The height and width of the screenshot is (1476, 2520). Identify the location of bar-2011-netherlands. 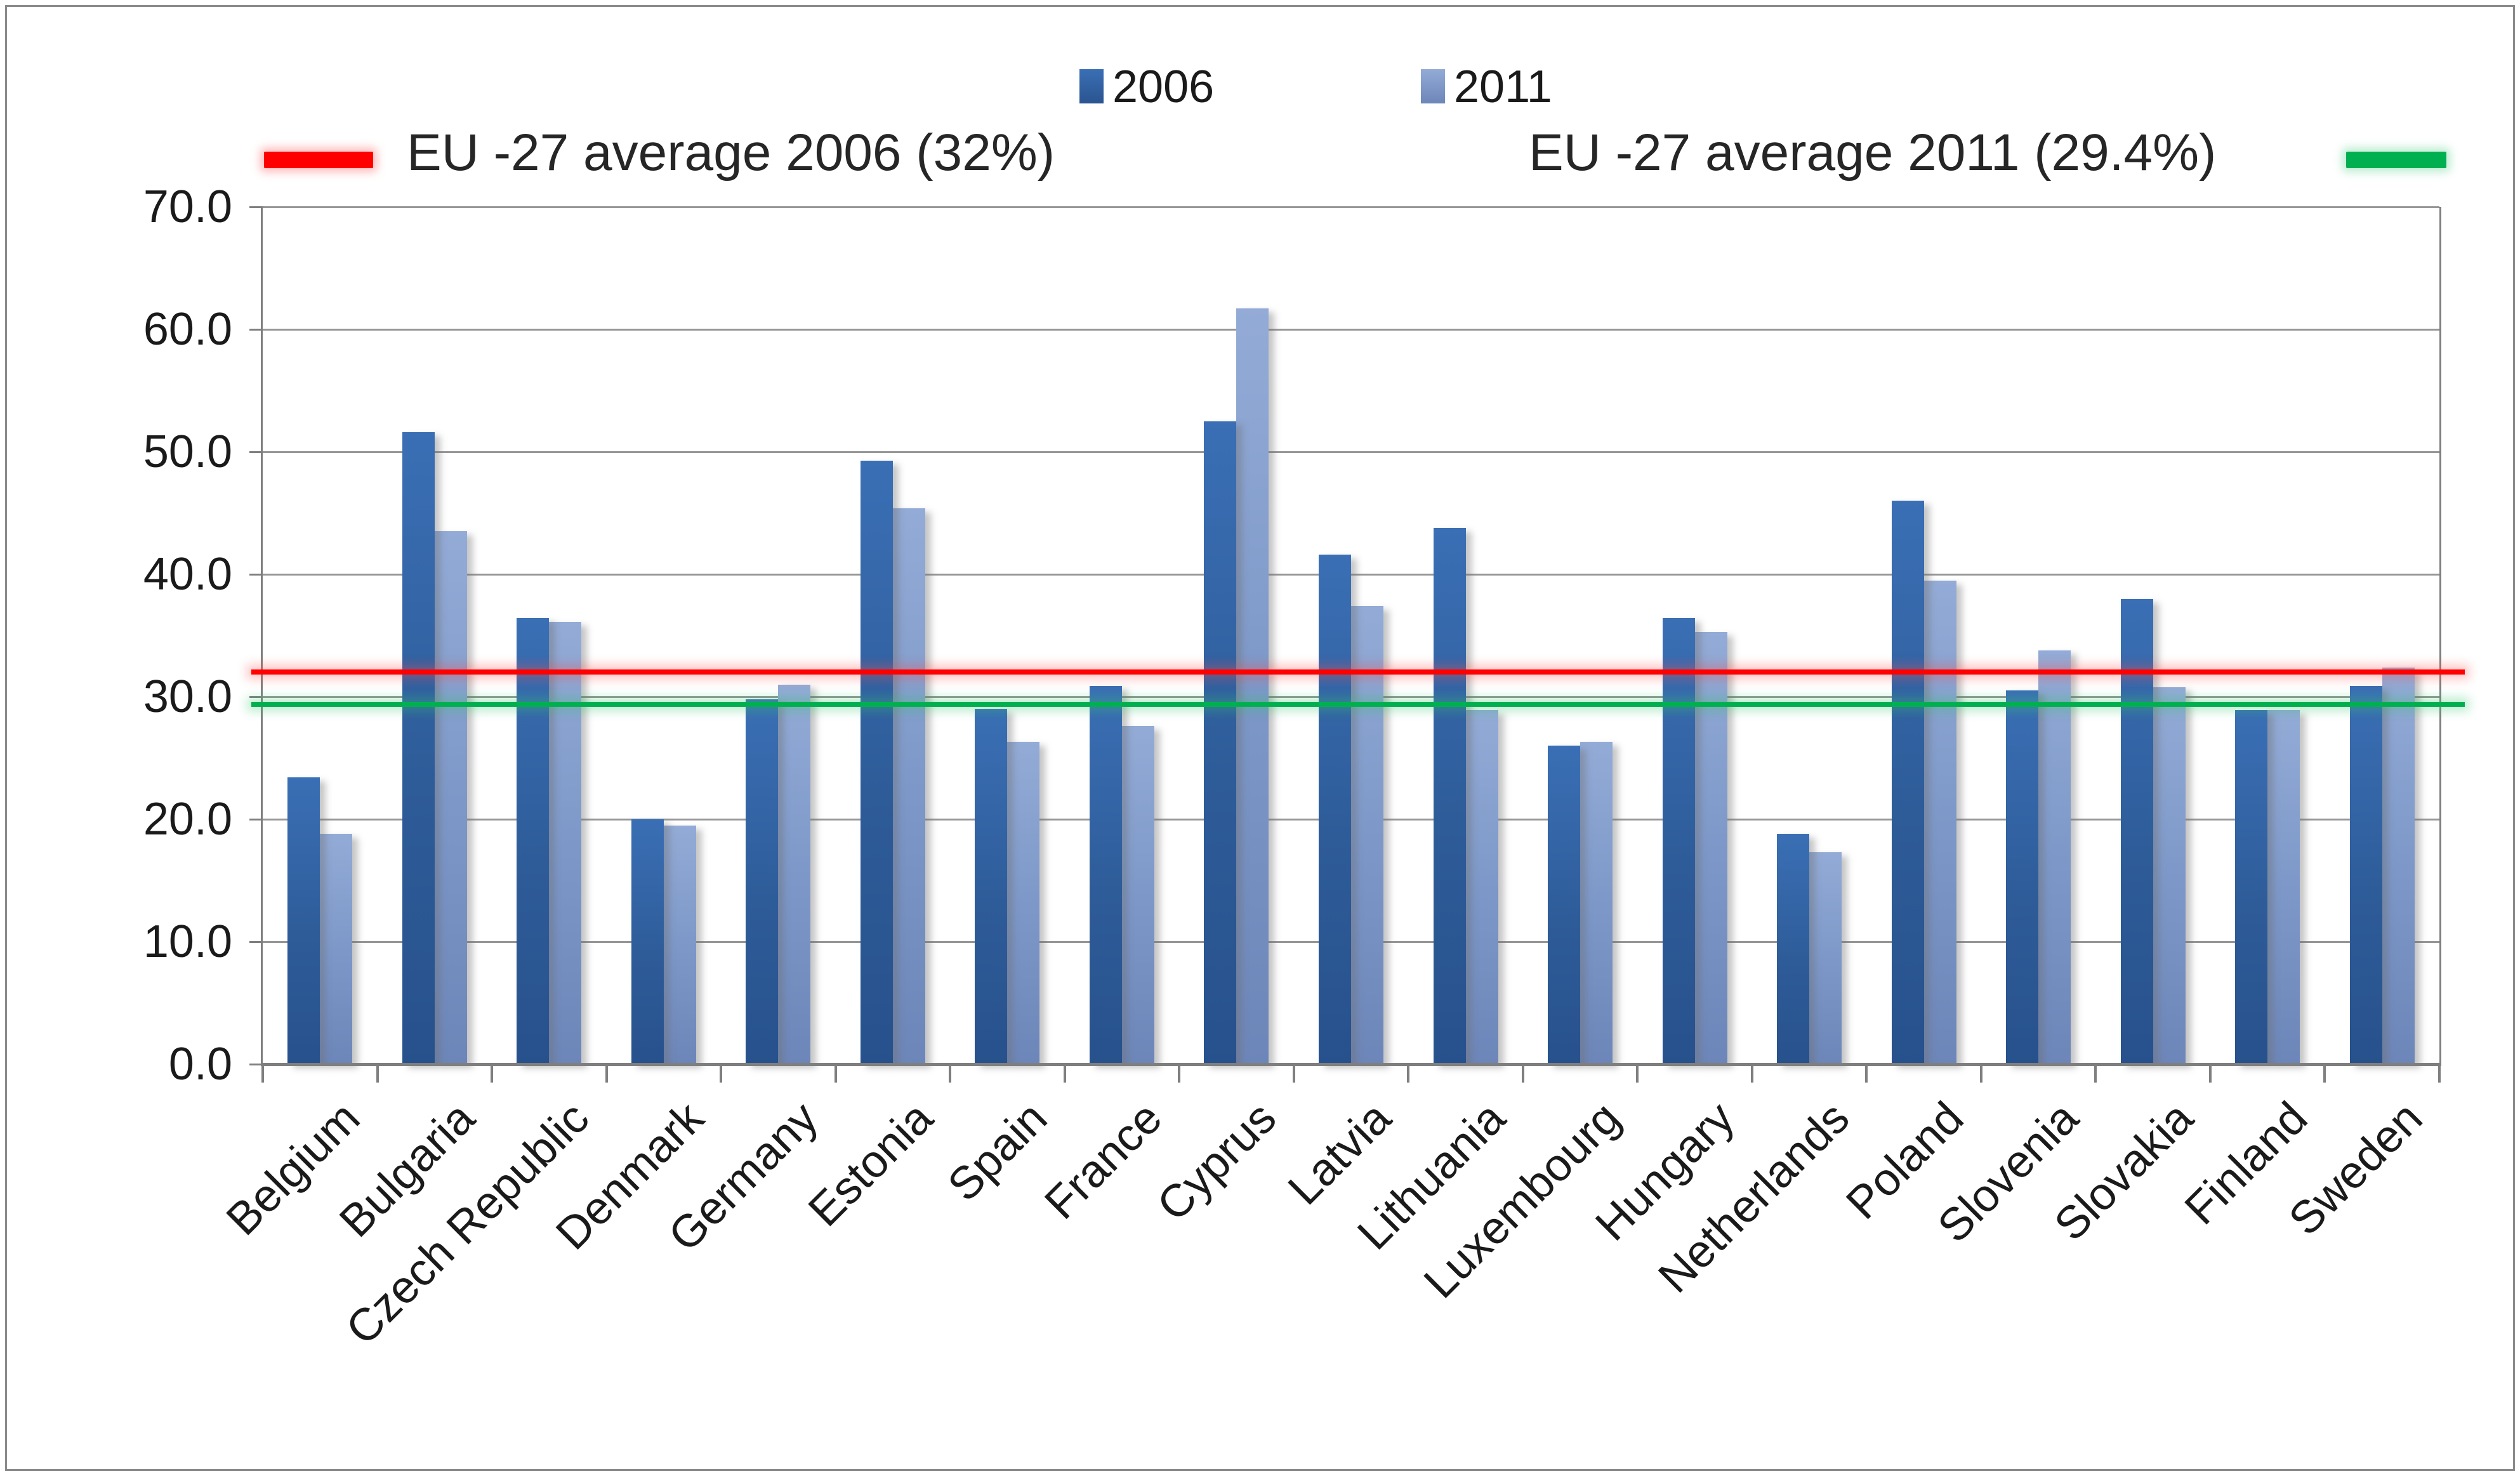
(1825, 958).